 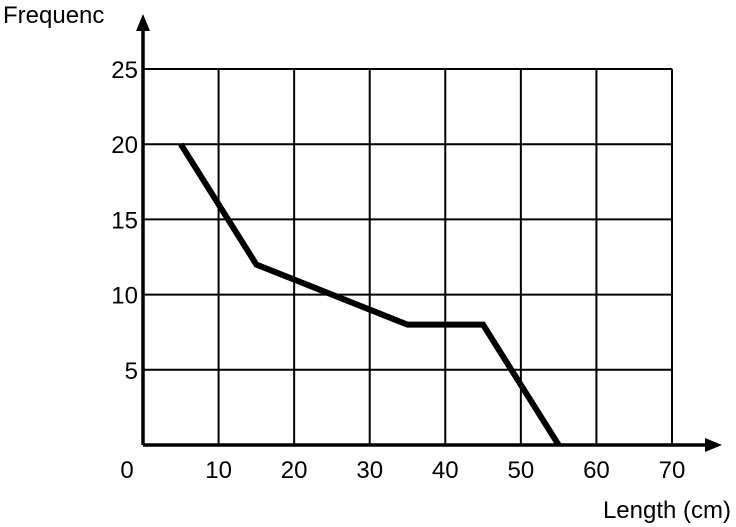 What do you see at coordinates (294, 470) in the screenshot?
I see `x-tick-label-20: 20` at bounding box center [294, 470].